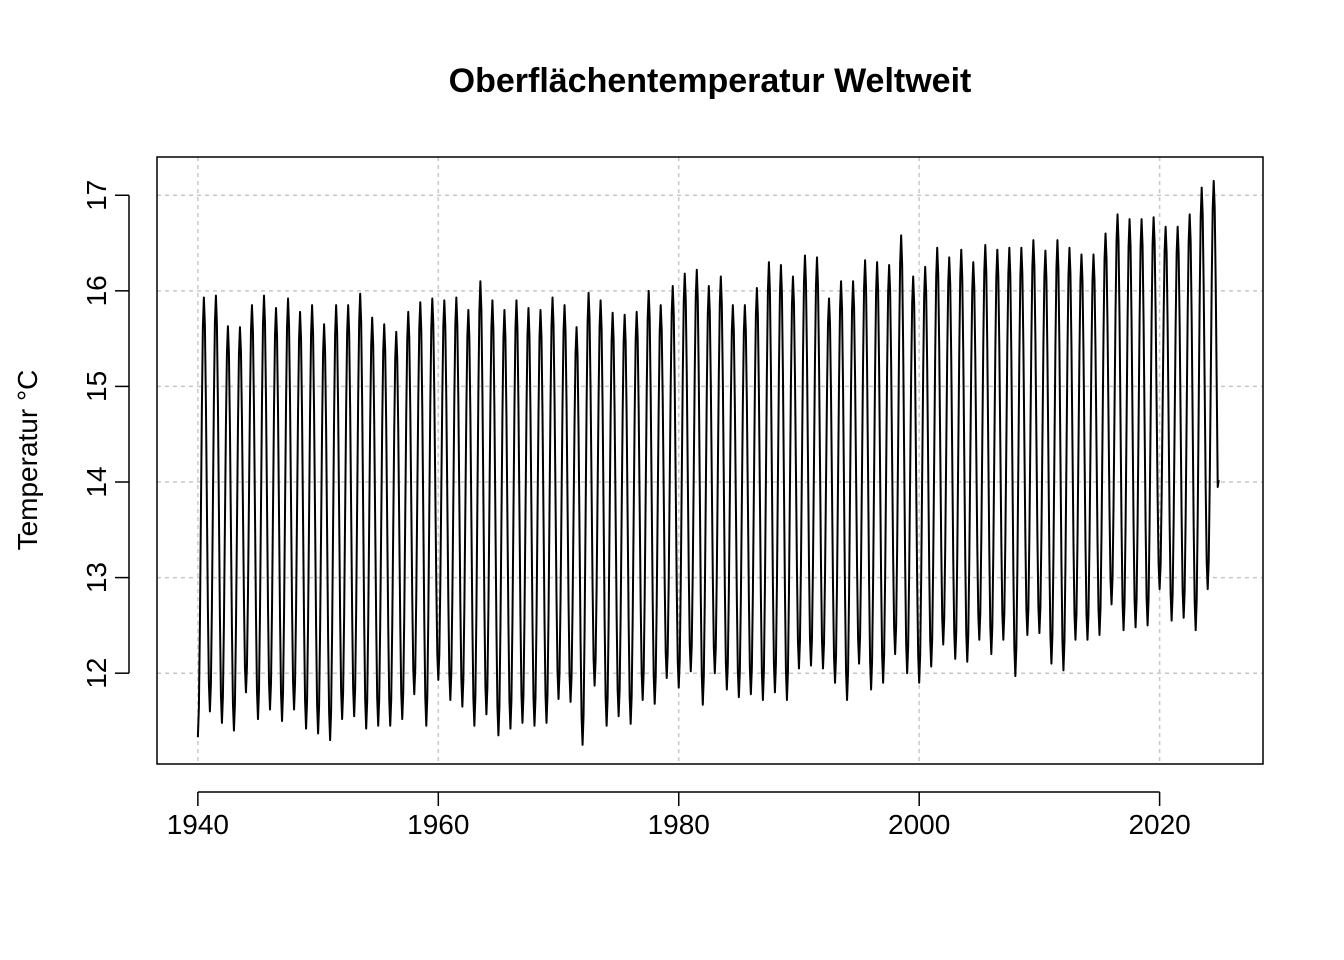  What do you see at coordinates (96, 673) in the screenshot?
I see `y-tick-label: 12` at bounding box center [96, 673].